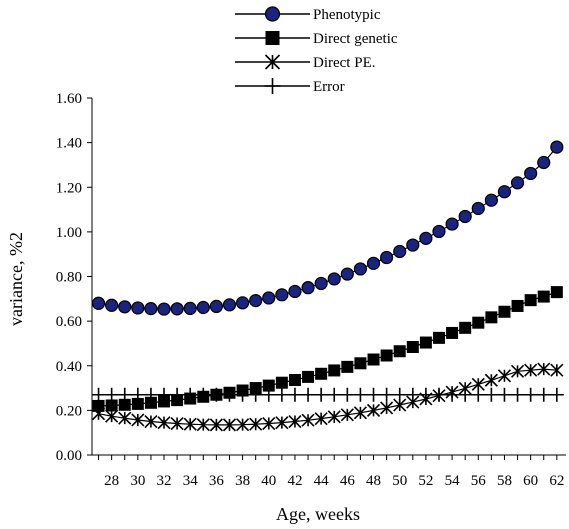  What do you see at coordinates (347, 15) in the screenshot?
I see `legend-label-phenotypic: Phenotypic` at bounding box center [347, 15].